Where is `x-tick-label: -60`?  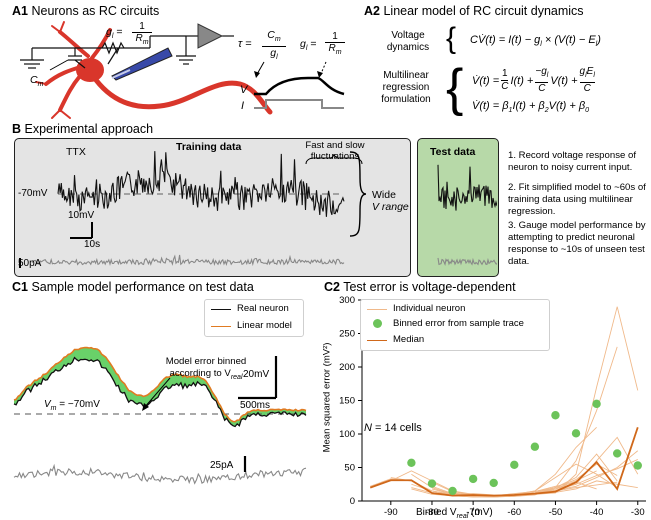 x-tick-label: -60 is located at coordinates (514, 512).